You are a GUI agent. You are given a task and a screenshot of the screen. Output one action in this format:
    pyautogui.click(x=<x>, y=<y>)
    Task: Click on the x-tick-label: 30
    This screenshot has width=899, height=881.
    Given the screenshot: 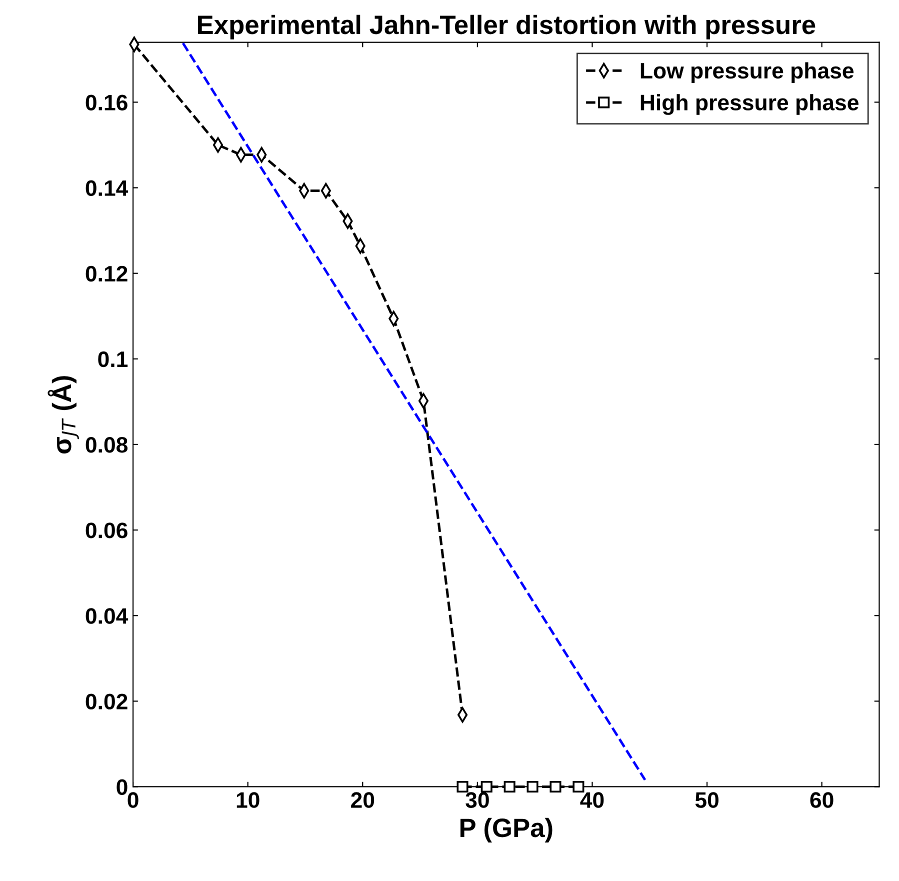 What is the action you would take?
    pyautogui.click(x=477, y=800)
    